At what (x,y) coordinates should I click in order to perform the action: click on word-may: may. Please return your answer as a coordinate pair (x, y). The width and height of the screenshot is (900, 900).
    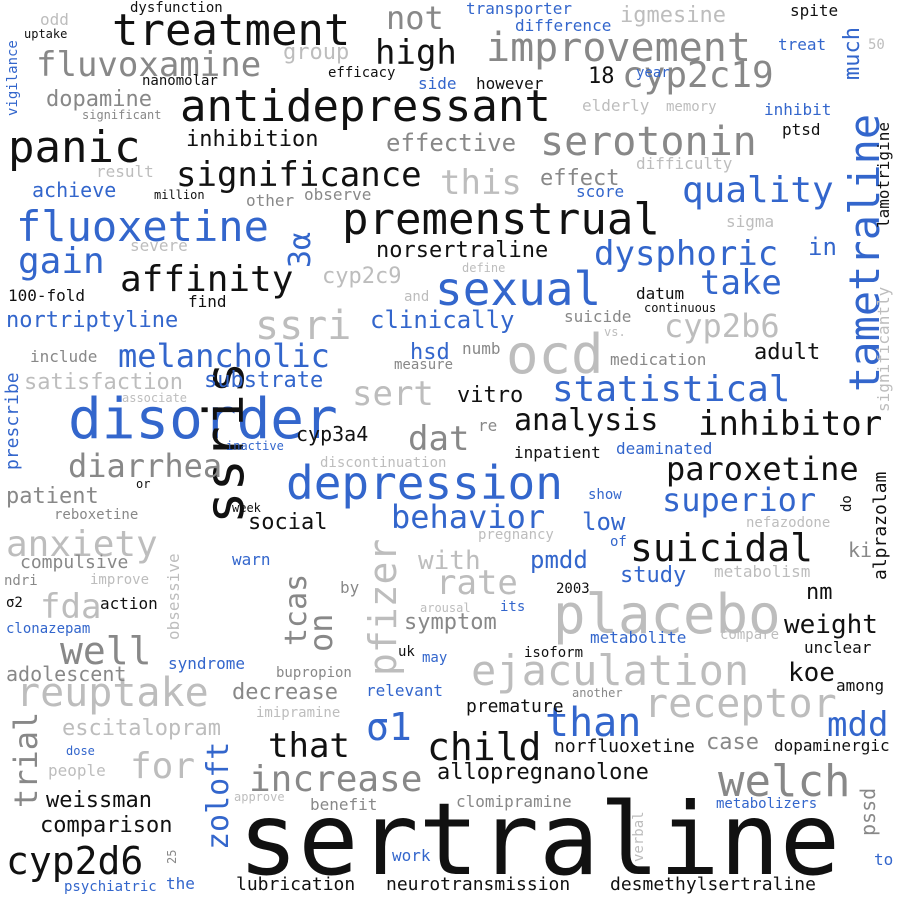
    Looking at the image, I should click on (435, 658).